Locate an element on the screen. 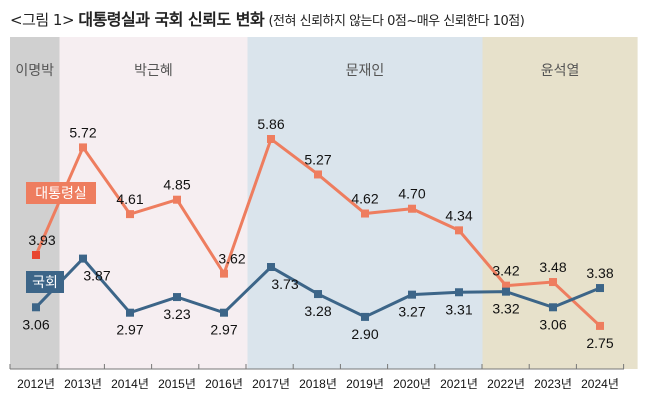 The image size is (658, 404). data-label: 3.93 is located at coordinates (41, 240).